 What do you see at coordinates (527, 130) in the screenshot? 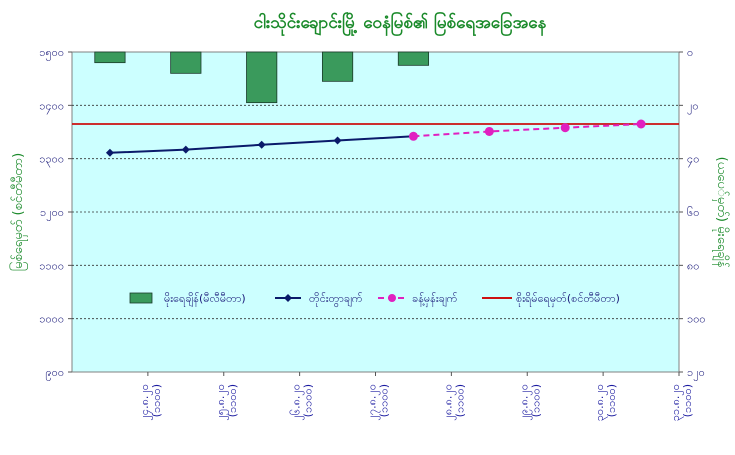
I see `forecast-line` at bounding box center [527, 130].